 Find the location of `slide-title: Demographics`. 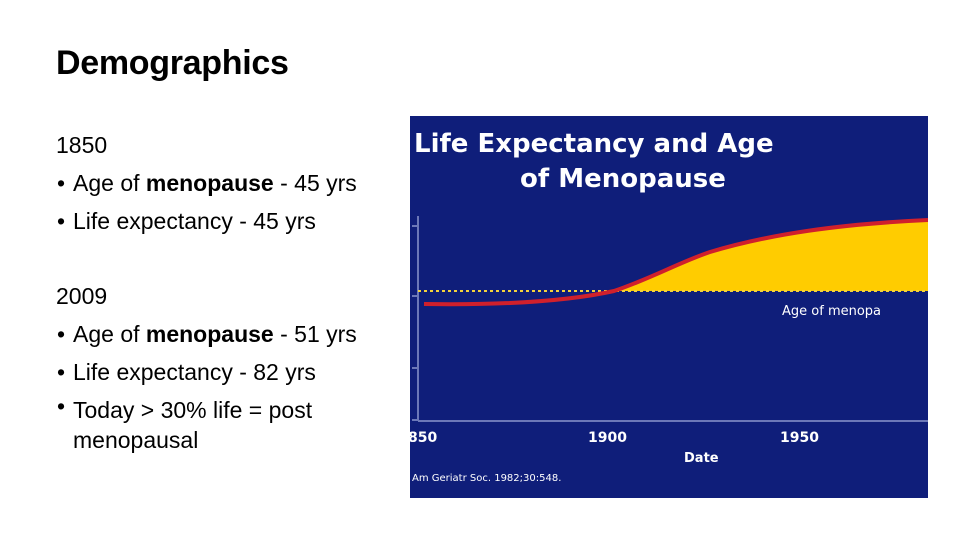

slide-title: Demographics is located at coordinates (172, 63).